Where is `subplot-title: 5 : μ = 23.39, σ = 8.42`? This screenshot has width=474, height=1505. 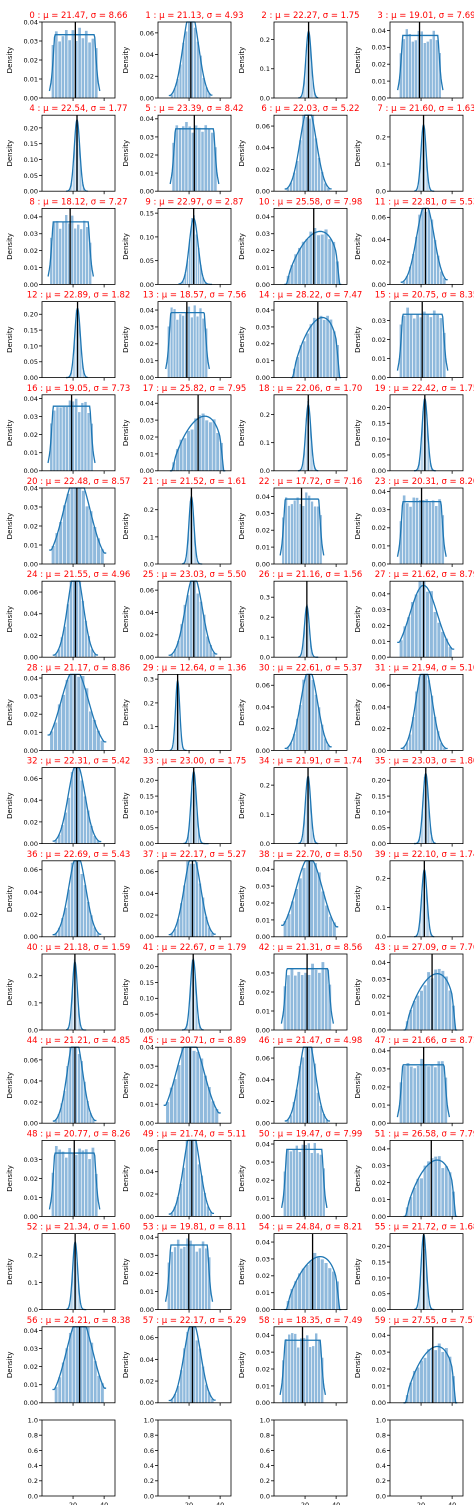 subplot-title: 5 : μ = 23.39, σ = 8.42 is located at coordinates (194, 109).